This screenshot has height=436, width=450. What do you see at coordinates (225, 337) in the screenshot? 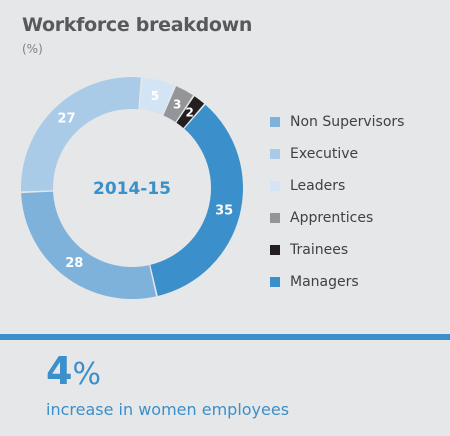
I see `section-divider` at bounding box center [225, 337].